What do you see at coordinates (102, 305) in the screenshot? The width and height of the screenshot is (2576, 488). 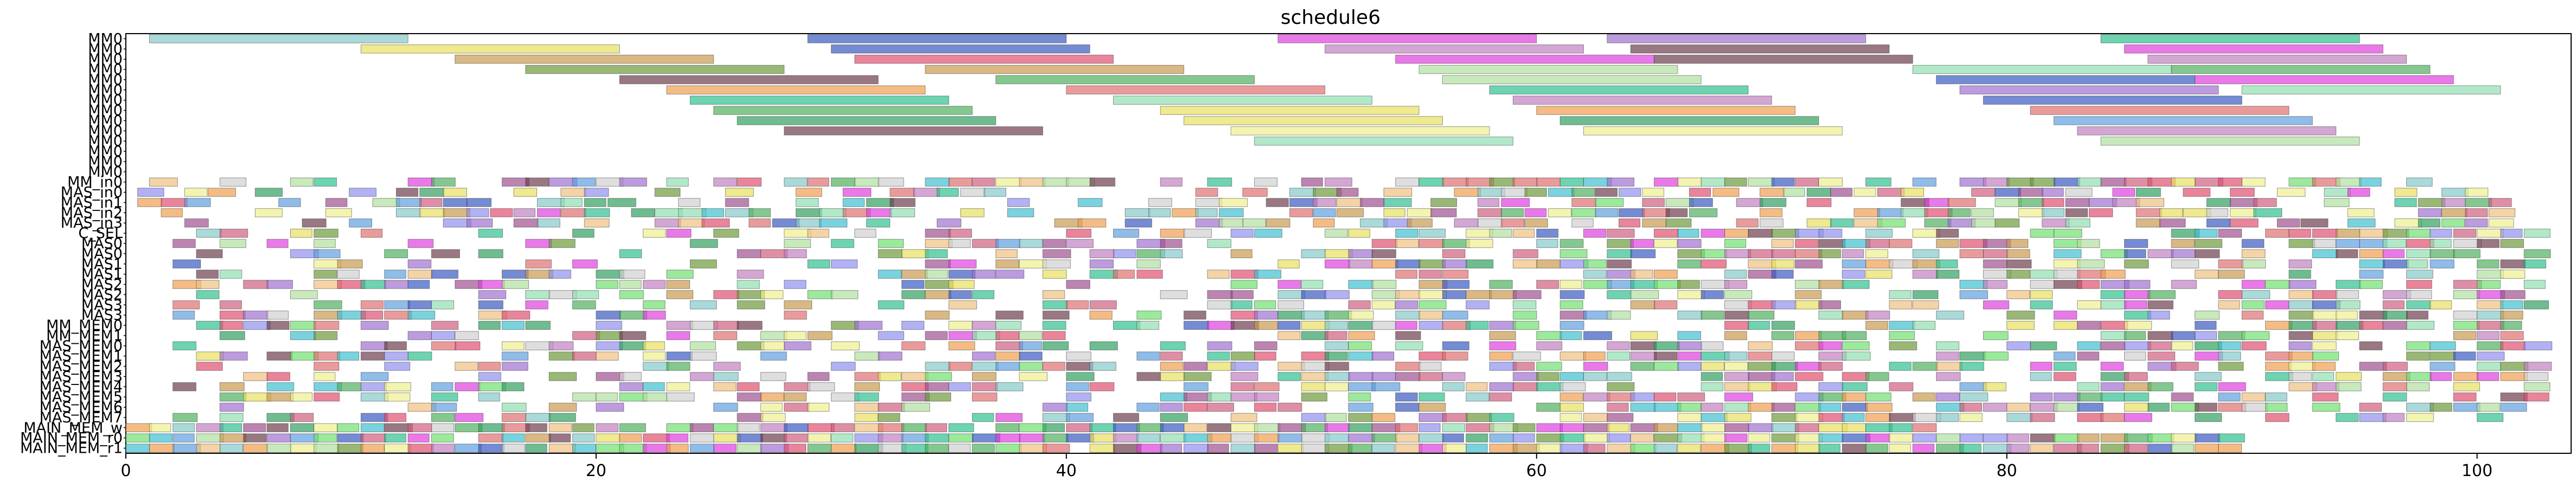 I see `y-tick-label: MAS3` at bounding box center [102, 305].